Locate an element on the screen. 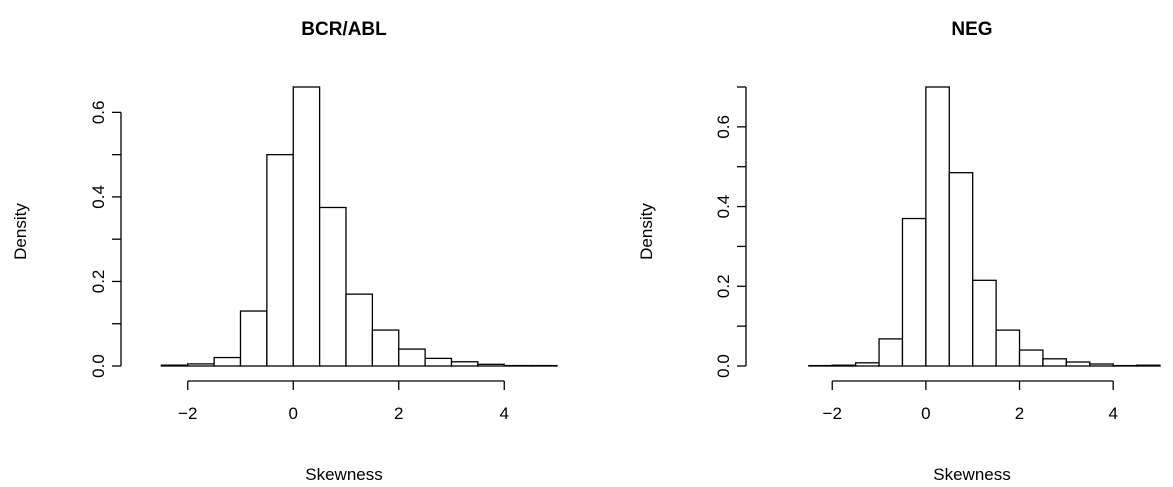 The image size is (1173, 487). chart-title: BCR/ABL is located at coordinates (344, 29).